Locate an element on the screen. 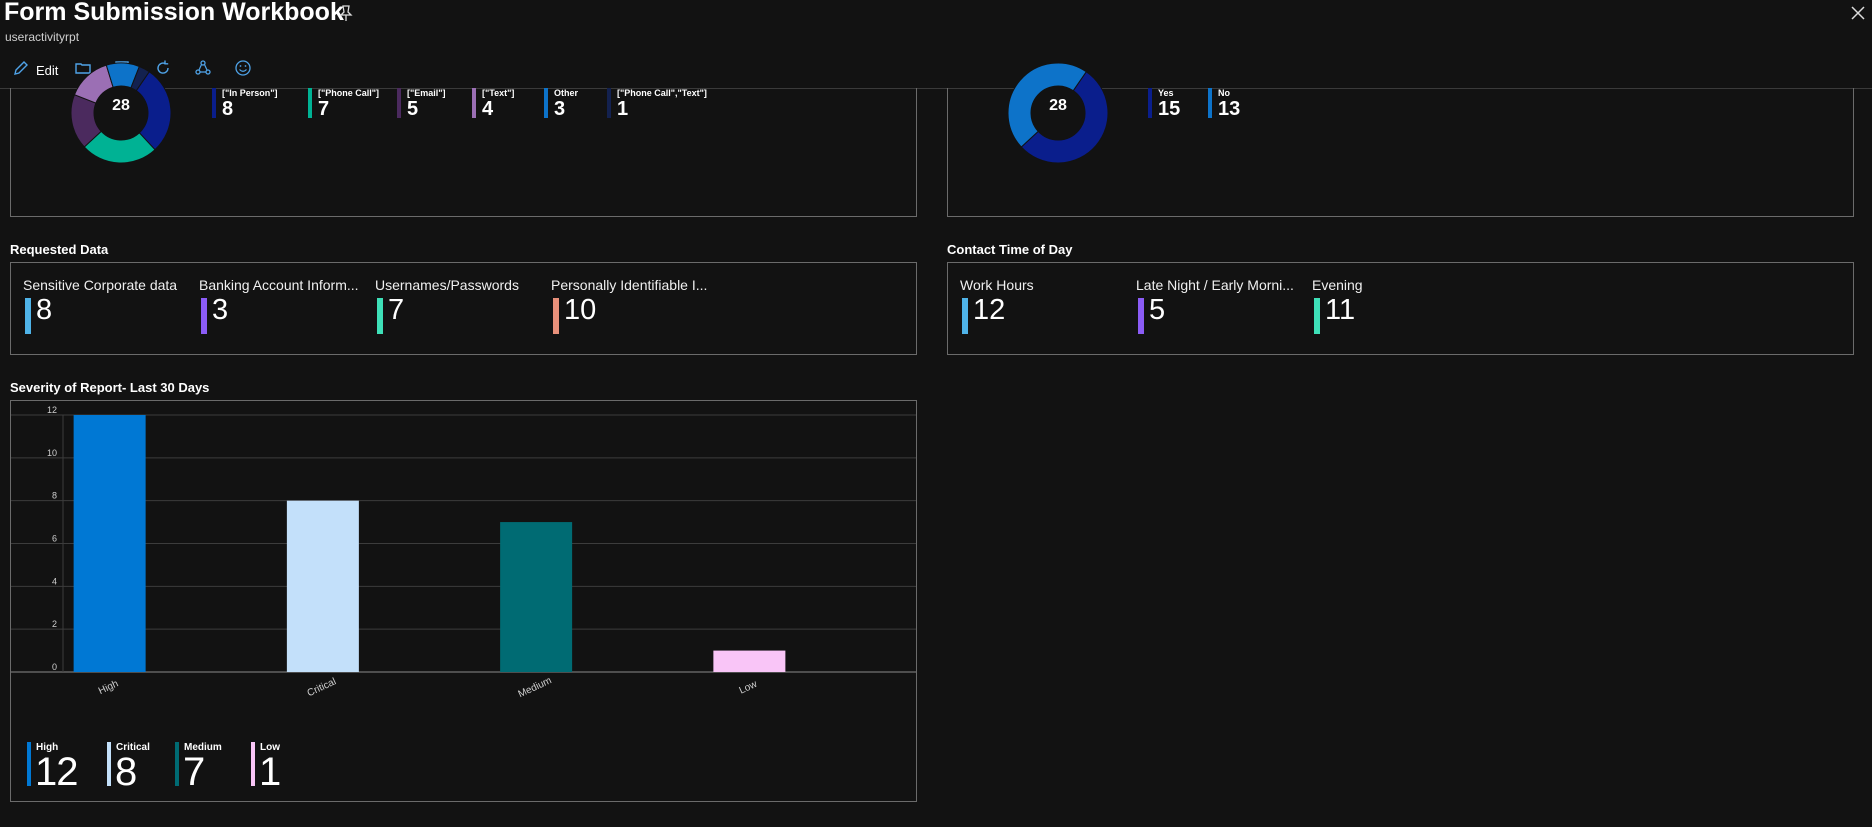 The height and width of the screenshot is (827, 1872). y-tick-label: 4 is located at coordinates (54, 581).